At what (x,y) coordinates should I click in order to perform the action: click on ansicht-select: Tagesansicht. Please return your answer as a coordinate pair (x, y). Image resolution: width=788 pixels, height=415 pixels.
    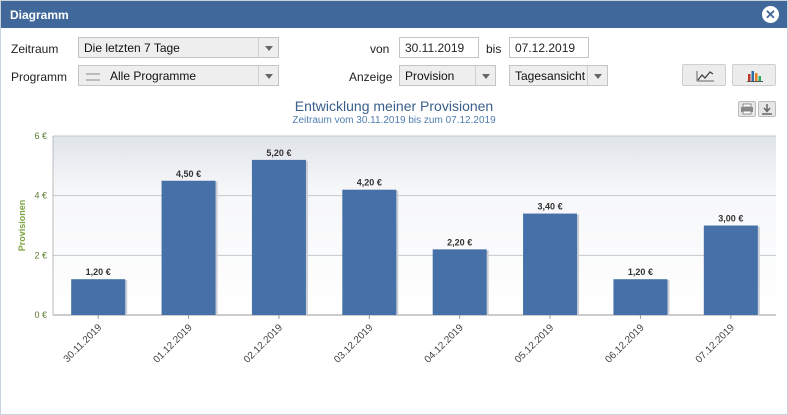
    Looking at the image, I should click on (558, 75).